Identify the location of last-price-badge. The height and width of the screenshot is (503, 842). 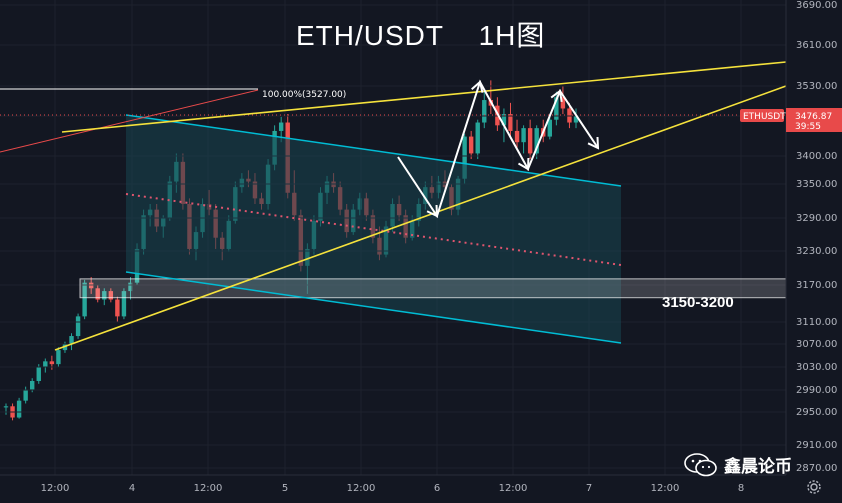
(814, 120).